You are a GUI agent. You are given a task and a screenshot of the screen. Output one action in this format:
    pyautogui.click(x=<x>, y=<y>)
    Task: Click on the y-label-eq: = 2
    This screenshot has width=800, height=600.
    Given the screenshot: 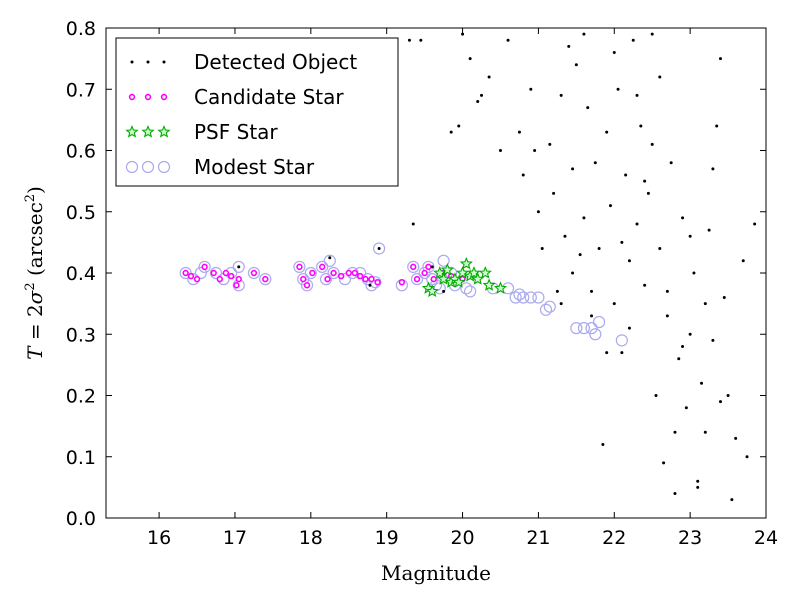 What is the action you would take?
    pyautogui.click(x=35, y=325)
    